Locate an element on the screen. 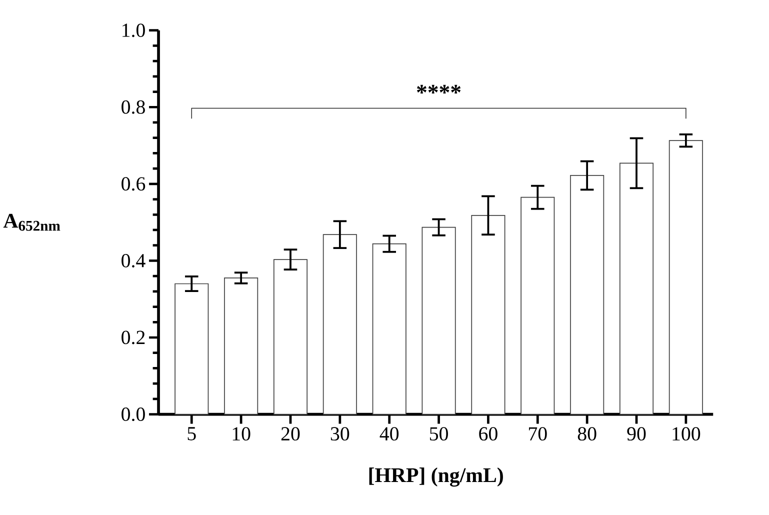  x-tick-label: 50 is located at coordinates (439, 434).